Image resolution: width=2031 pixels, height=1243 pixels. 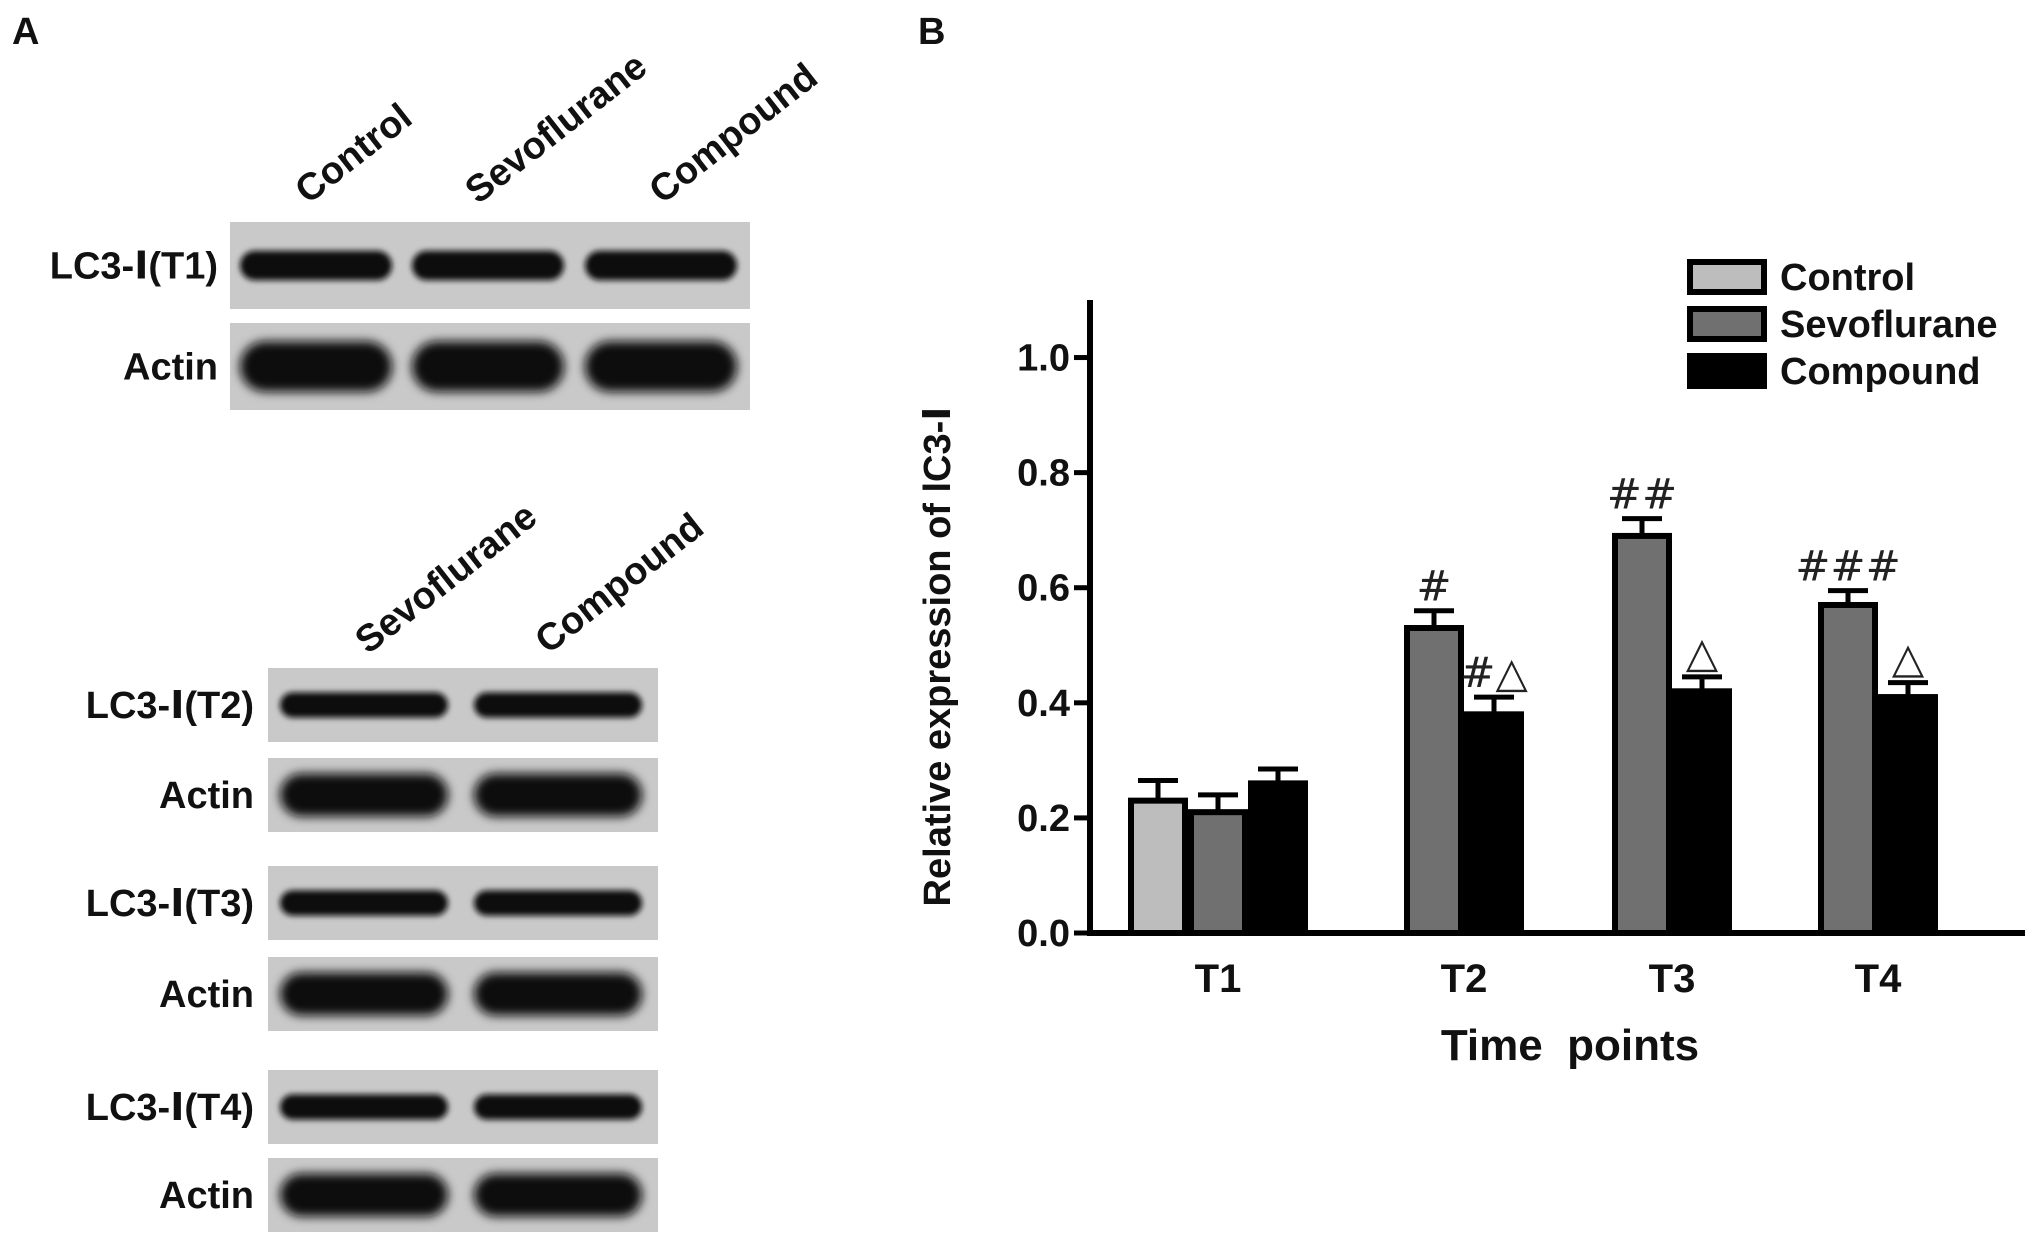 What do you see at coordinates (1880, 372) in the screenshot?
I see `legend-label: Compound` at bounding box center [1880, 372].